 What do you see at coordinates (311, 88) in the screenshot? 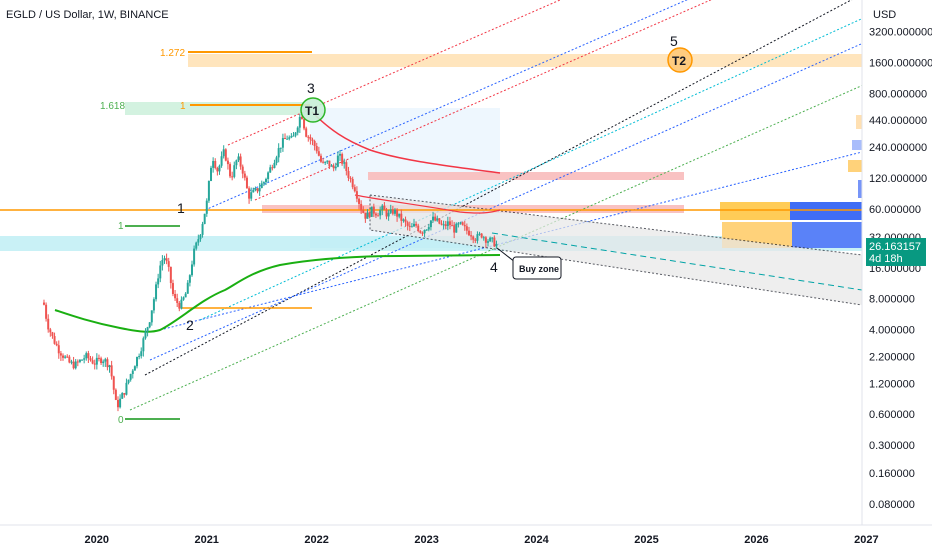
I see `wave-label-3: 3` at bounding box center [311, 88].